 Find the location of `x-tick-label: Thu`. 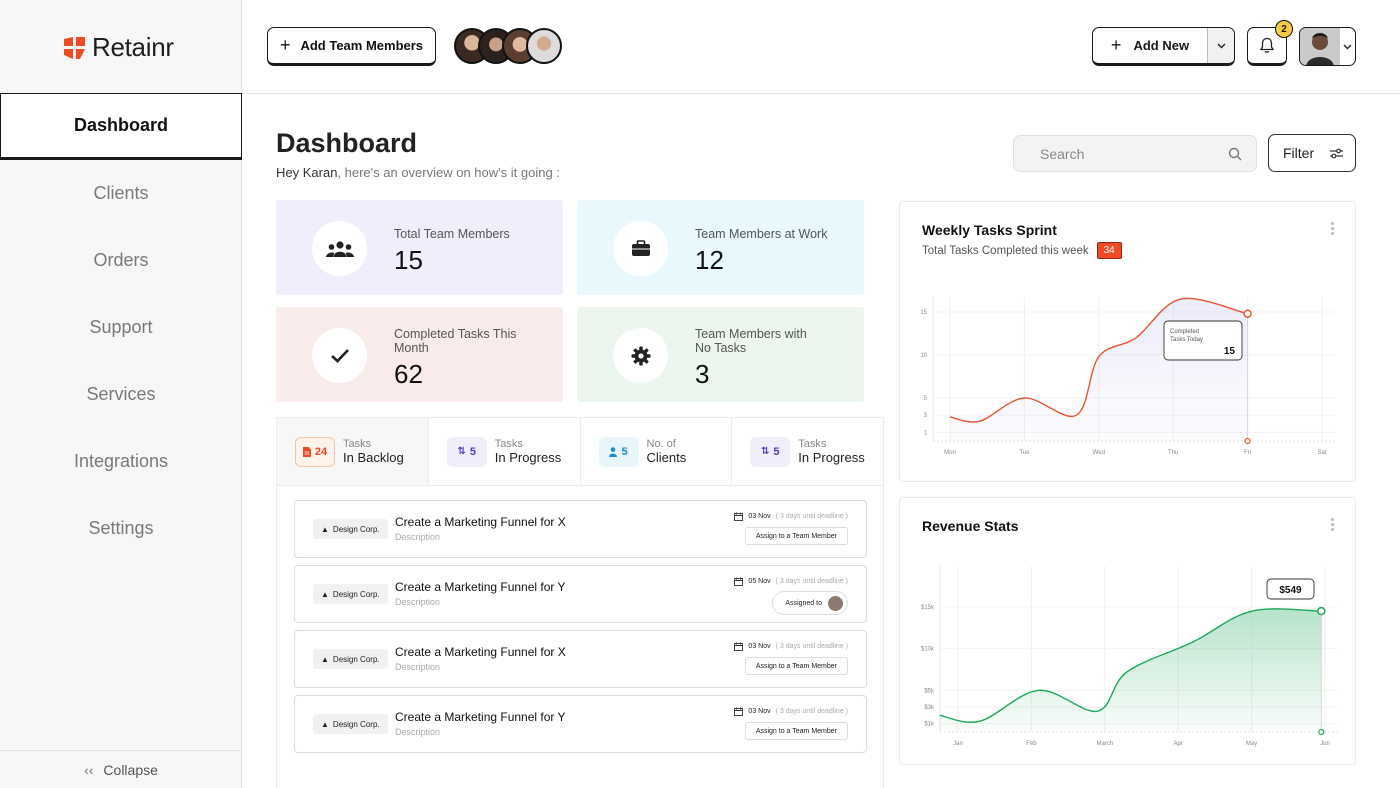

x-tick-label: Thu is located at coordinates (1173, 453).